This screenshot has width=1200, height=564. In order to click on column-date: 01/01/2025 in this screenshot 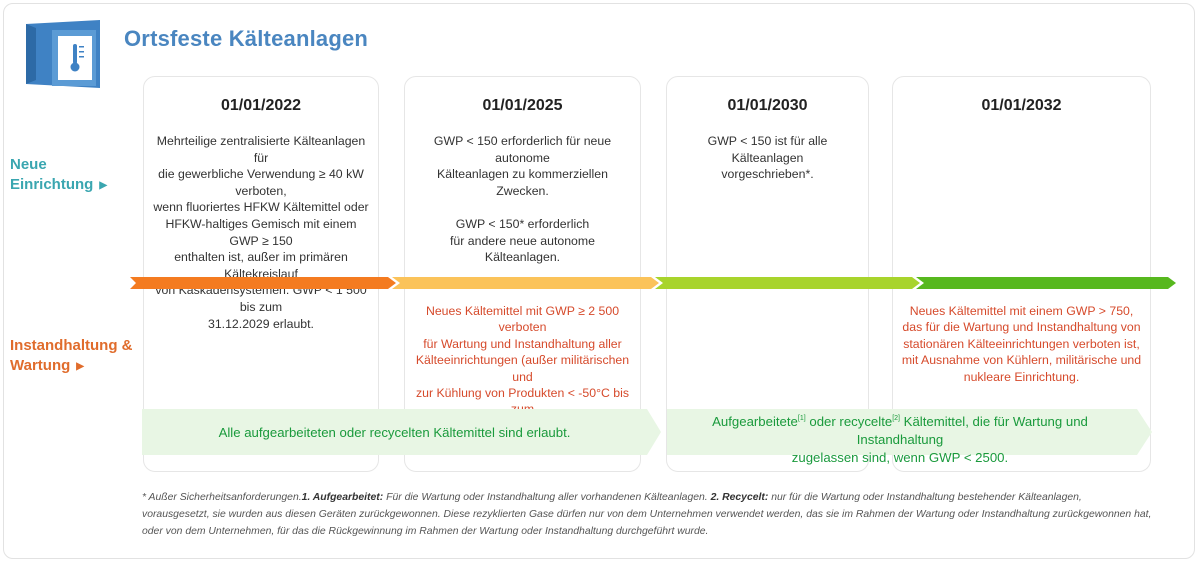, I will do `click(522, 105)`.